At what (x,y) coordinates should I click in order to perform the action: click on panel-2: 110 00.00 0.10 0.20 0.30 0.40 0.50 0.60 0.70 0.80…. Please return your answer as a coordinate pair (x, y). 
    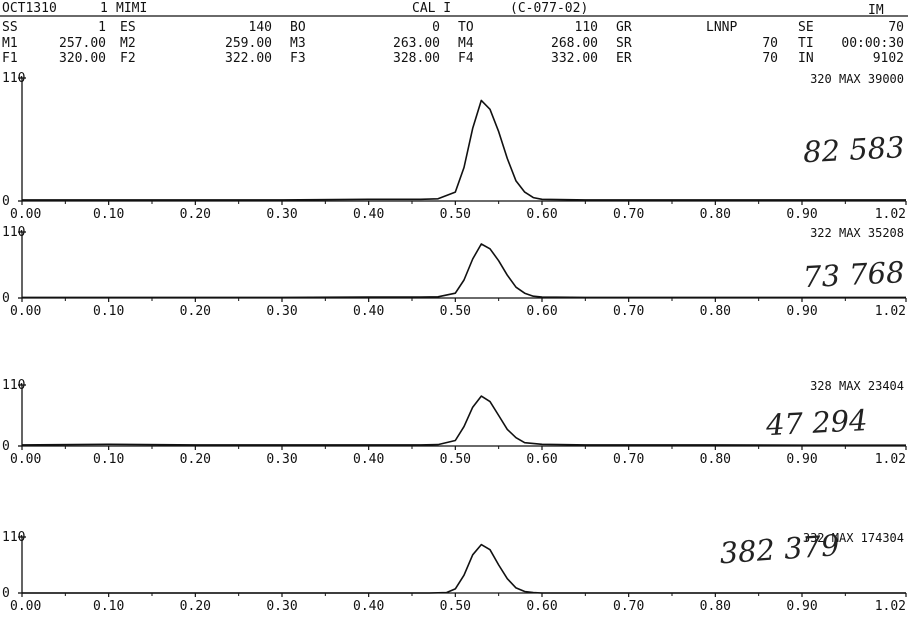
    Looking at the image, I should click on (454, 272).